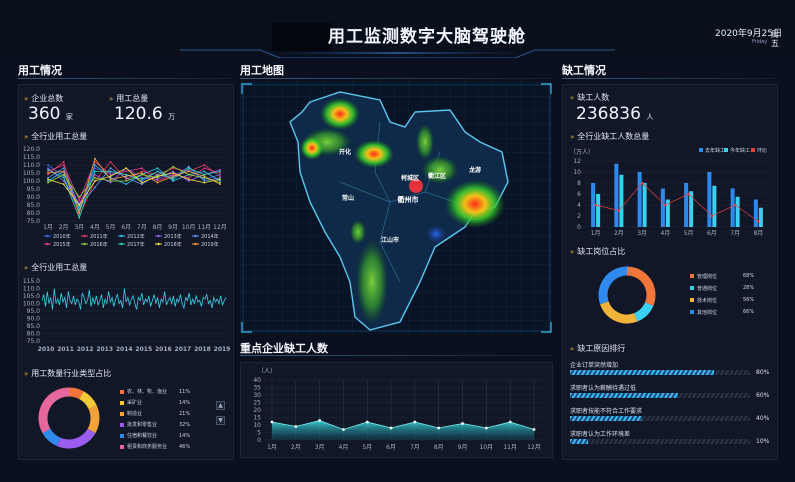 The image size is (795, 482). I want to click on y-tick-label: 100.0, so click(31, 181).